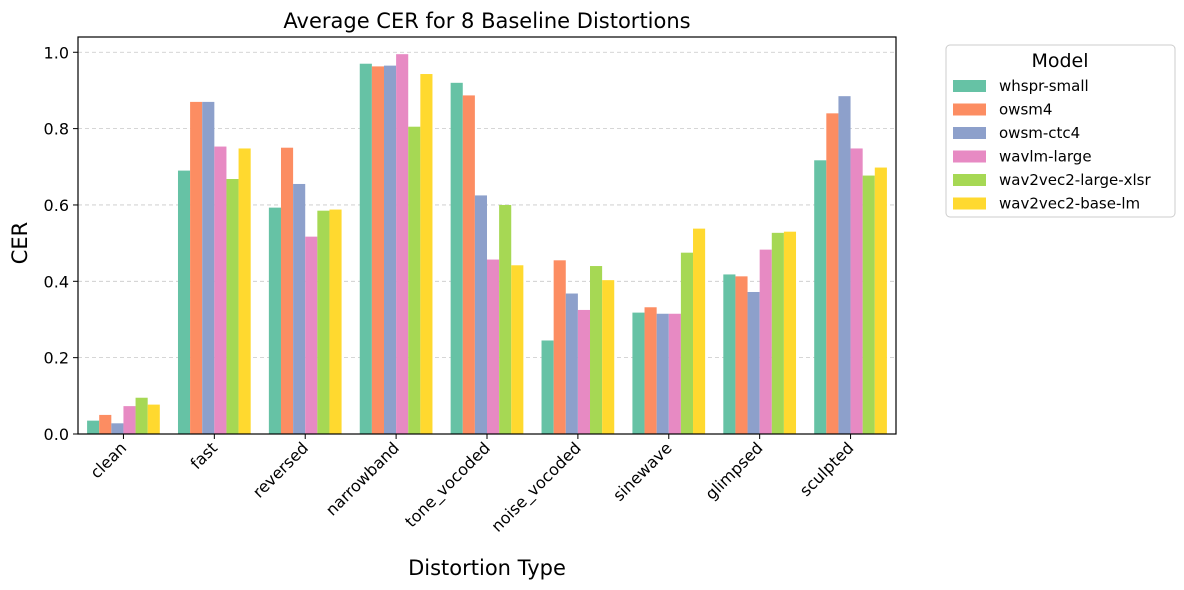 The height and width of the screenshot is (590, 1184). What do you see at coordinates (447, 484) in the screenshot?
I see `x-tick-label: tone_vocoded` at bounding box center [447, 484].